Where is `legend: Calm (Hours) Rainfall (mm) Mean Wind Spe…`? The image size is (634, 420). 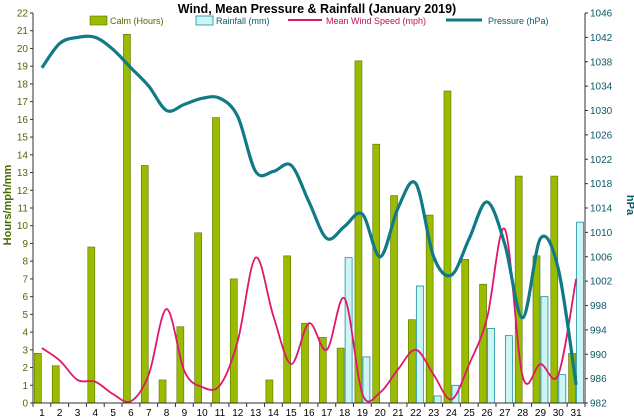
legend: Calm (Hours) Rainfall (mm) Mean Wind Spe… is located at coordinates (319, 20).